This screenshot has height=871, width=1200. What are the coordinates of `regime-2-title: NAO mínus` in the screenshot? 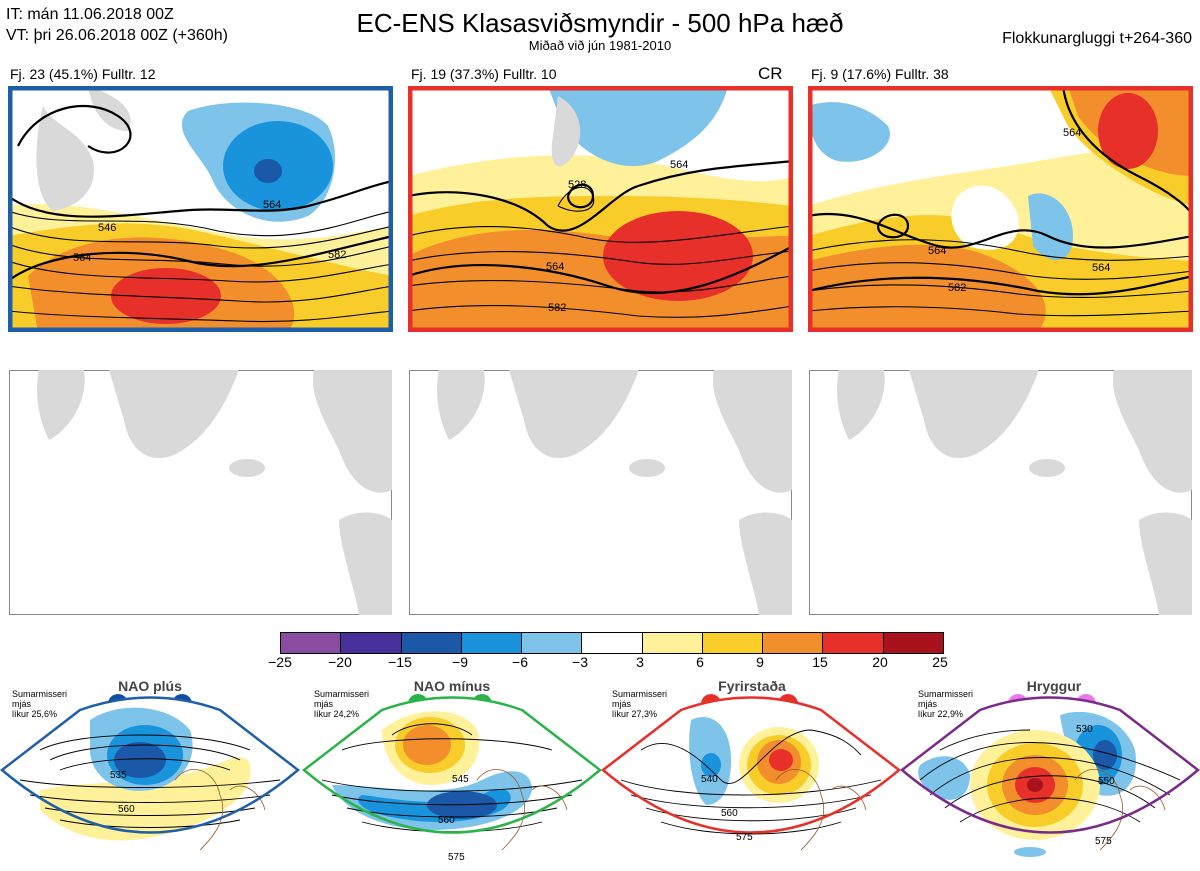 It's located at (452, 686).